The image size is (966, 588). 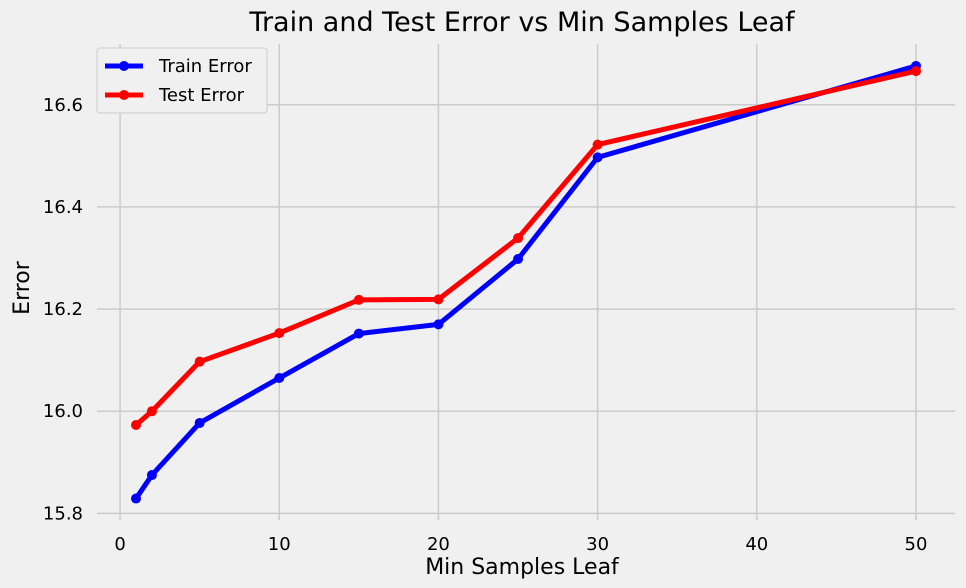 What do you see at coordinates (279, 544) in the screenshot?
I see `x-tick-label: 10` at bounding box center [279, 544].